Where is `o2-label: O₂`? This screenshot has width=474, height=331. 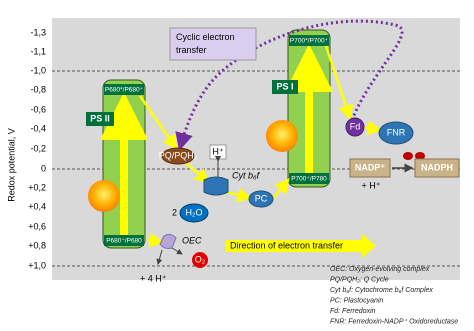 o2-label: O₂ is located at coordinates (200, 259).